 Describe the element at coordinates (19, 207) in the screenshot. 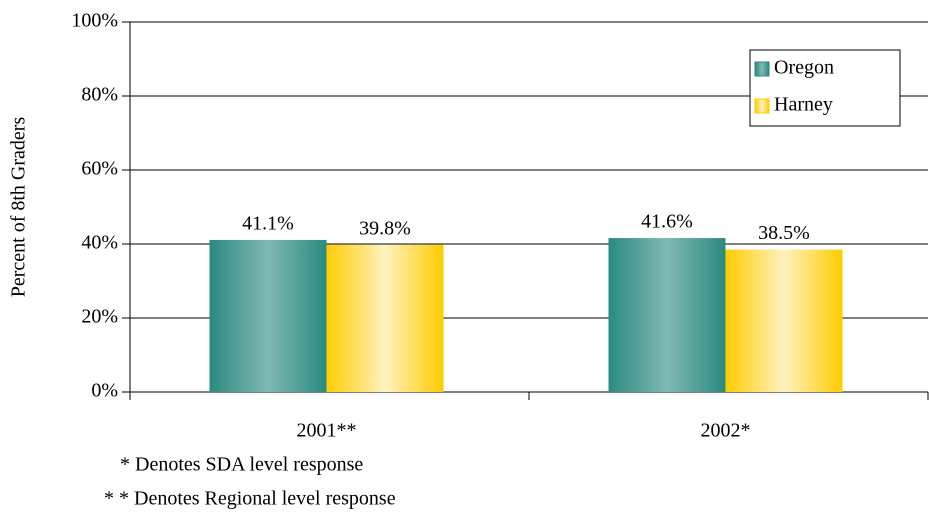

I see `y-axis-title: Percent of 8th Graders` at that location.